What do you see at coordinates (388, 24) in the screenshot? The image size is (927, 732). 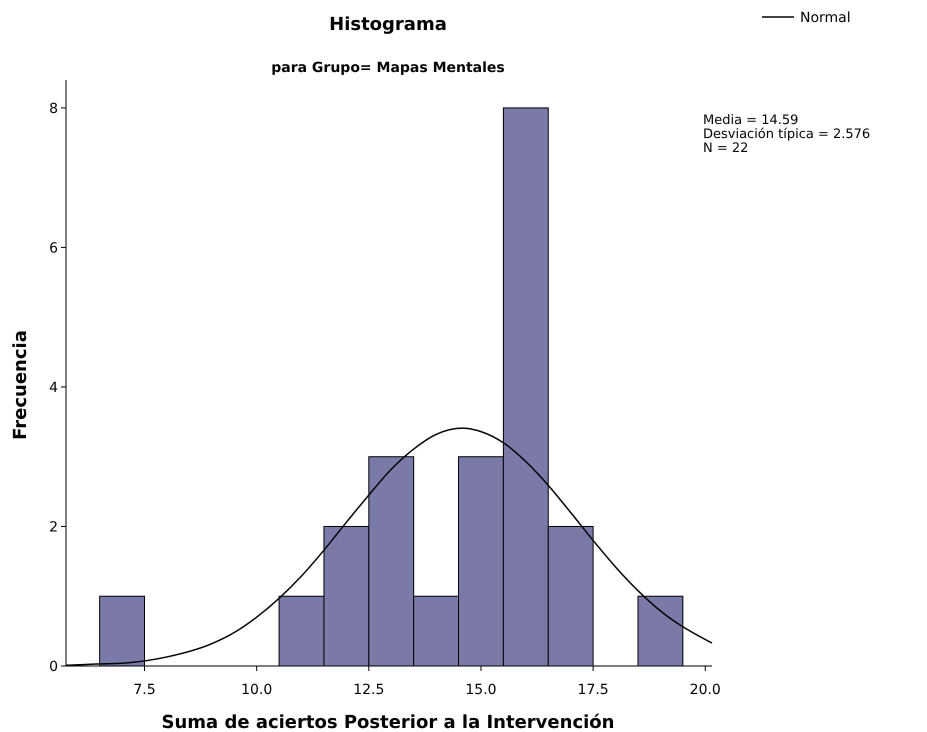 I see `chart-title: Histograma` at bounding box center [388, 24].